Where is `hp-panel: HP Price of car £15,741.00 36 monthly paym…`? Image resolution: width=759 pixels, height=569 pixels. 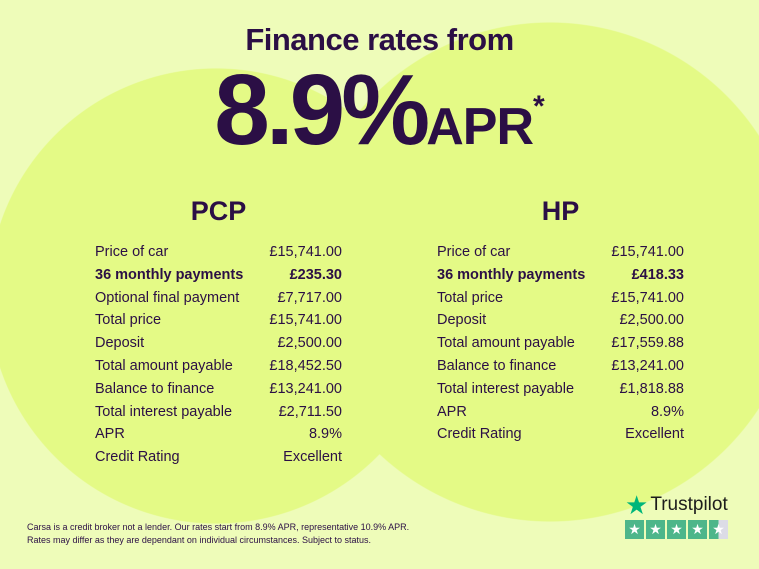 hp-panel: HP Price of car £15,741.00 36 monthly paym… is located at coordinates (560, 321).